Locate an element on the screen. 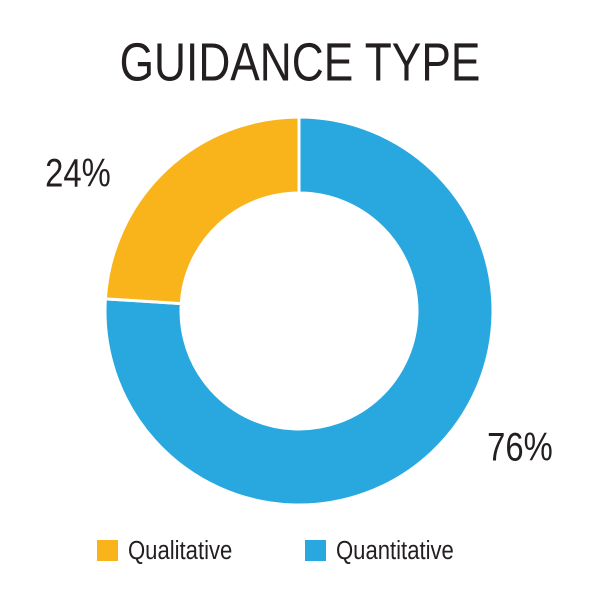  chart-title: GUIDANCE TYPE is located at coordinates (300, 62).